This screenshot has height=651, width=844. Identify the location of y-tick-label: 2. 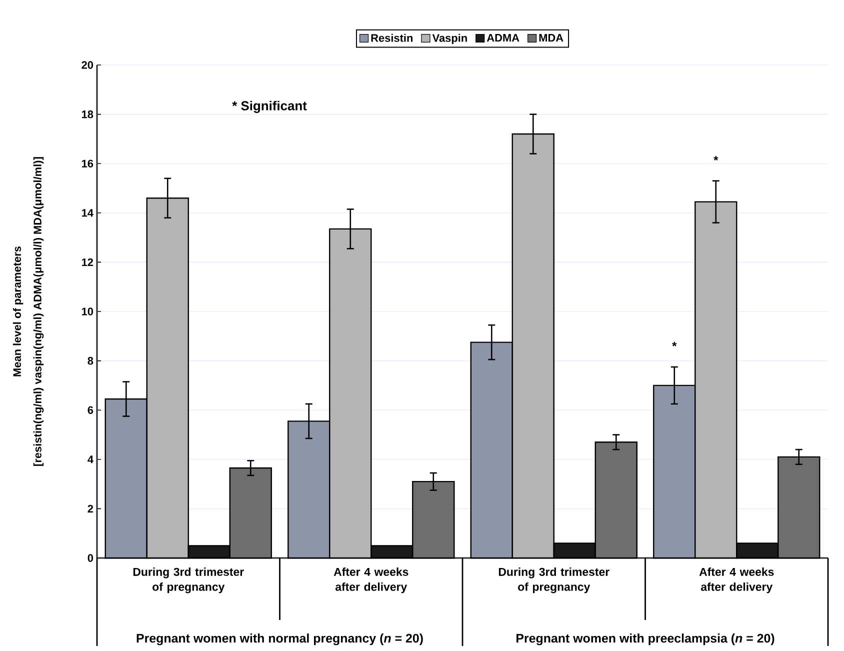
(91, 508).